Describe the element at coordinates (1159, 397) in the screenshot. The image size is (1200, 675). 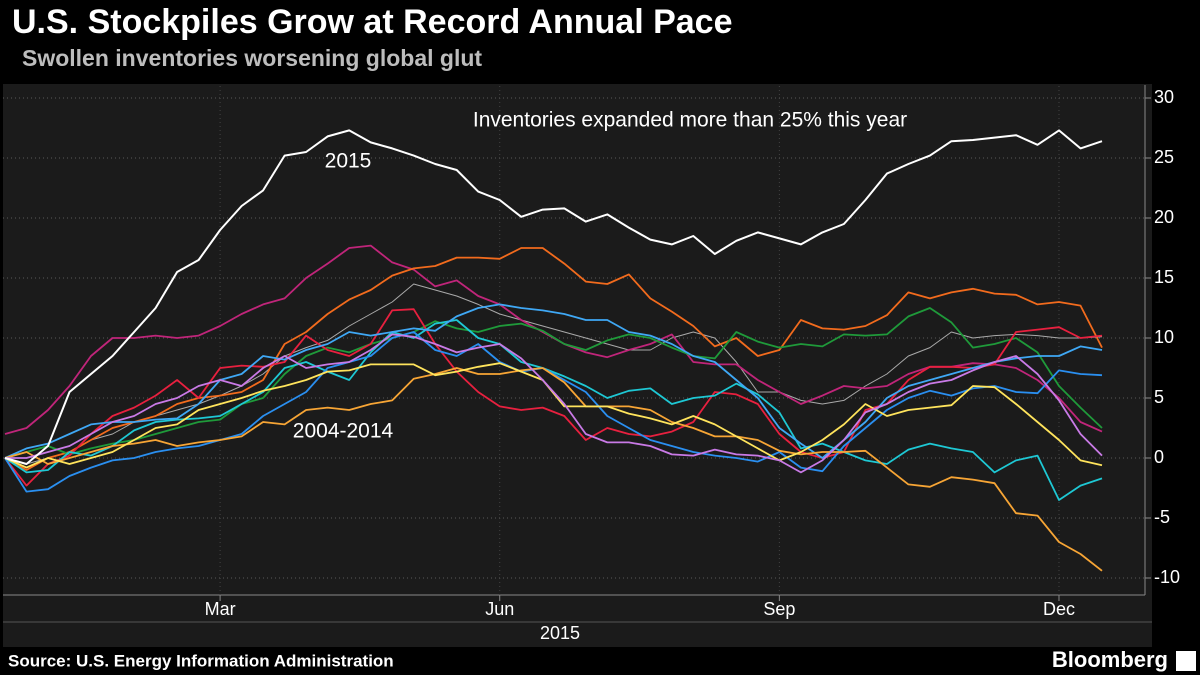
I see `y-tick-label: 5` at that location.